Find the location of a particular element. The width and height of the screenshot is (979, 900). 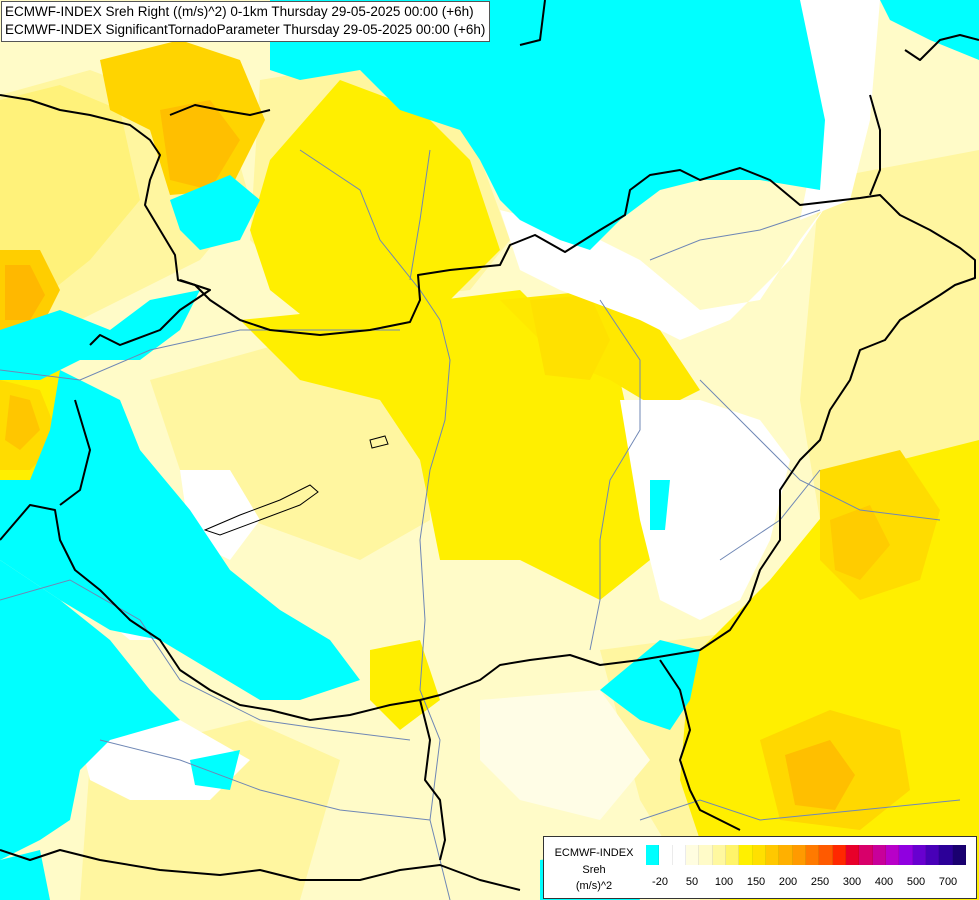

legend-tick-label: 100 is located at coordinates (724, 882).